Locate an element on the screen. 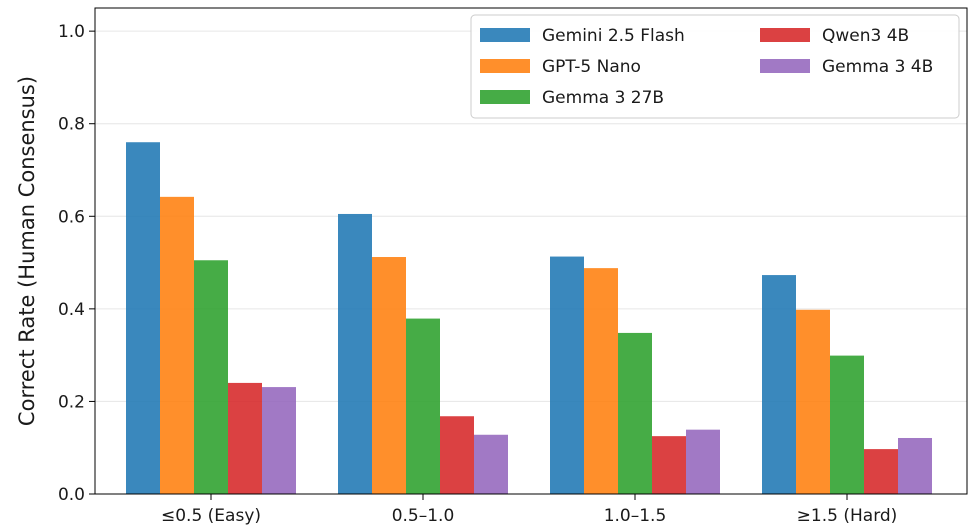 The width and height of the screenshot is (971, 531). y-tick-label: 0.8 is located at coordinates (71, 125).